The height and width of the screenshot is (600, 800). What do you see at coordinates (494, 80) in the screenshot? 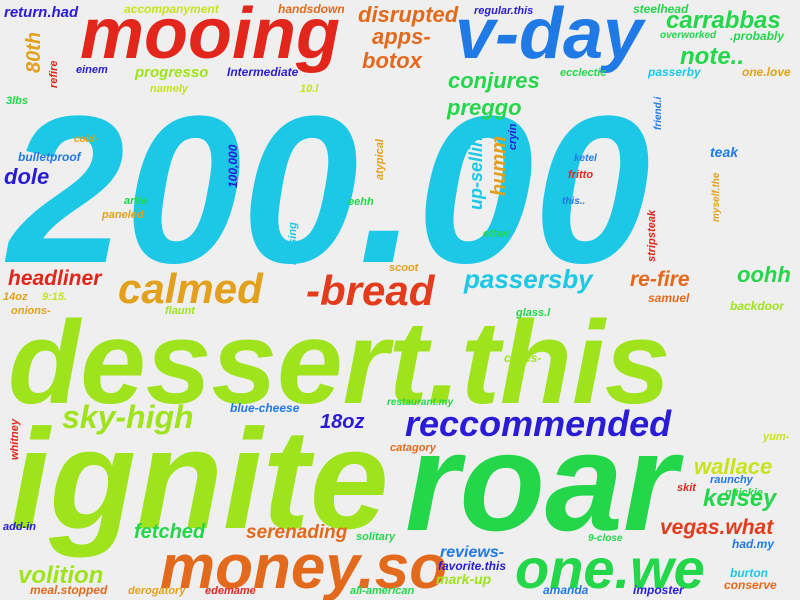
I see `cloud-word: conjures` at bounding box center [494, 80].